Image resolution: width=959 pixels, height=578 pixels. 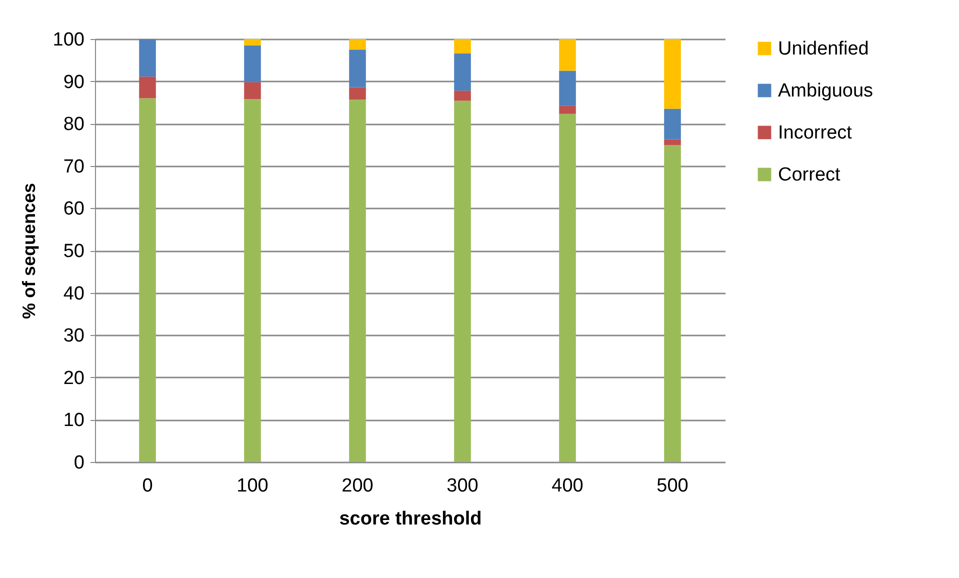 What do you see at coordinates (73, 293) in the screenshot?
I see `y-tick-label: 40` at bounding box center [73, 293].